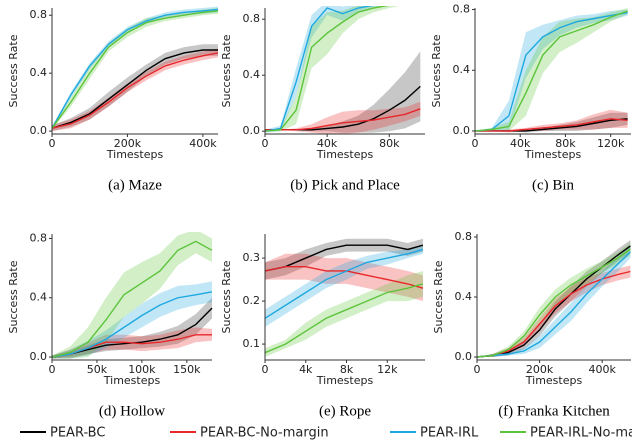 This screenshot has height=442, width=632. What do you see at coordinates (553, 185) in the screenshot?
I see `caption: (c) Bin` at bounding box center [553, 185].